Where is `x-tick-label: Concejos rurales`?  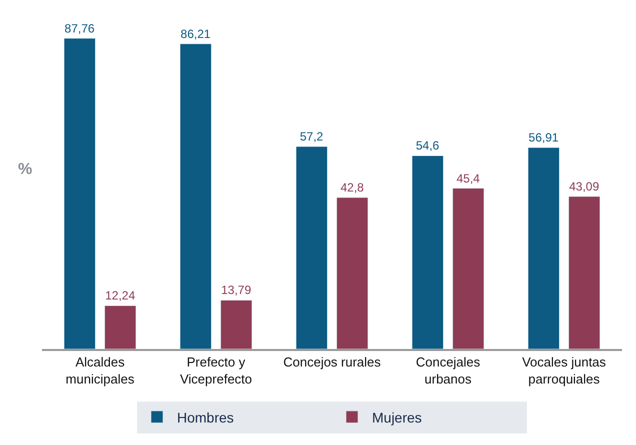 x-tick-label: Concejos rurales is located at coordinates (332, 362).